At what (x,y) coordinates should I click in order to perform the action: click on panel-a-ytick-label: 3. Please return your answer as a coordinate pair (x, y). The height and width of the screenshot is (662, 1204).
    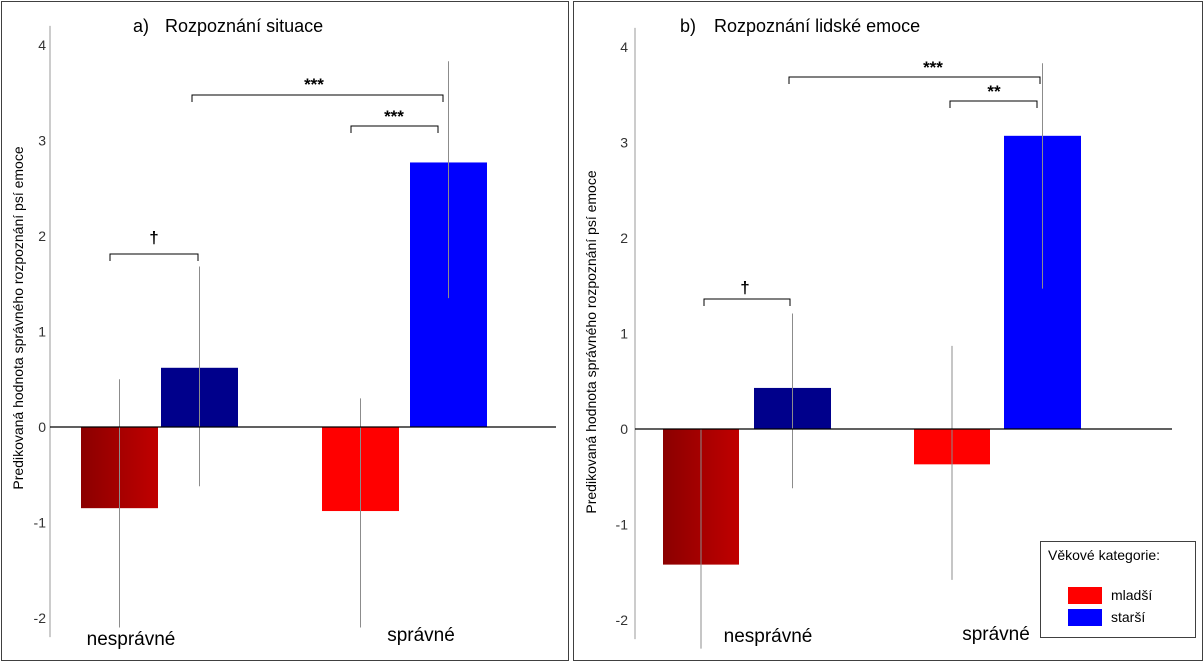
    Looking at the image, I should click on (42, 141).